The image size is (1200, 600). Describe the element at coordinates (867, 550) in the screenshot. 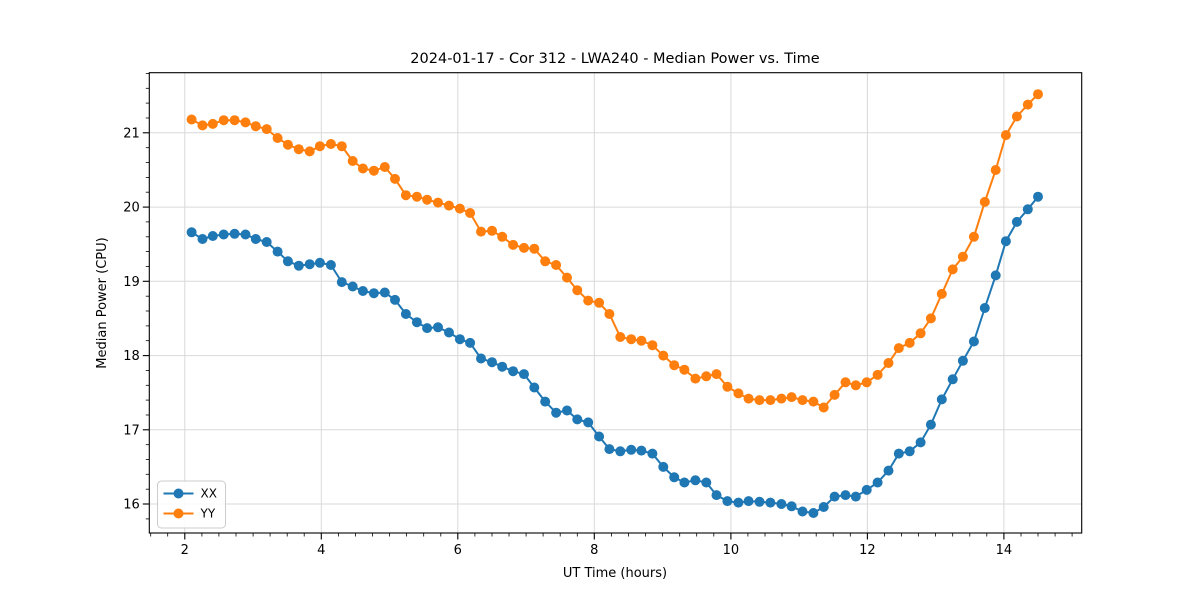

I see `x-tick-label: 12` at that location.